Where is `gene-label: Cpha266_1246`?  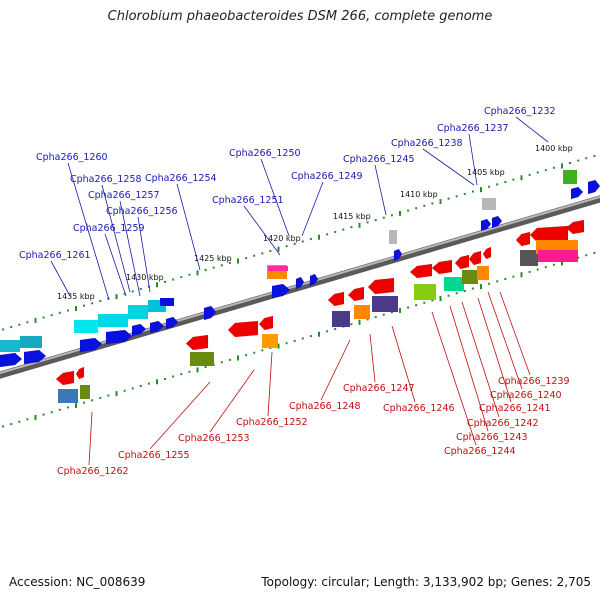 gene-label: Cpha266_1246 is located at coordinates (419, 408).